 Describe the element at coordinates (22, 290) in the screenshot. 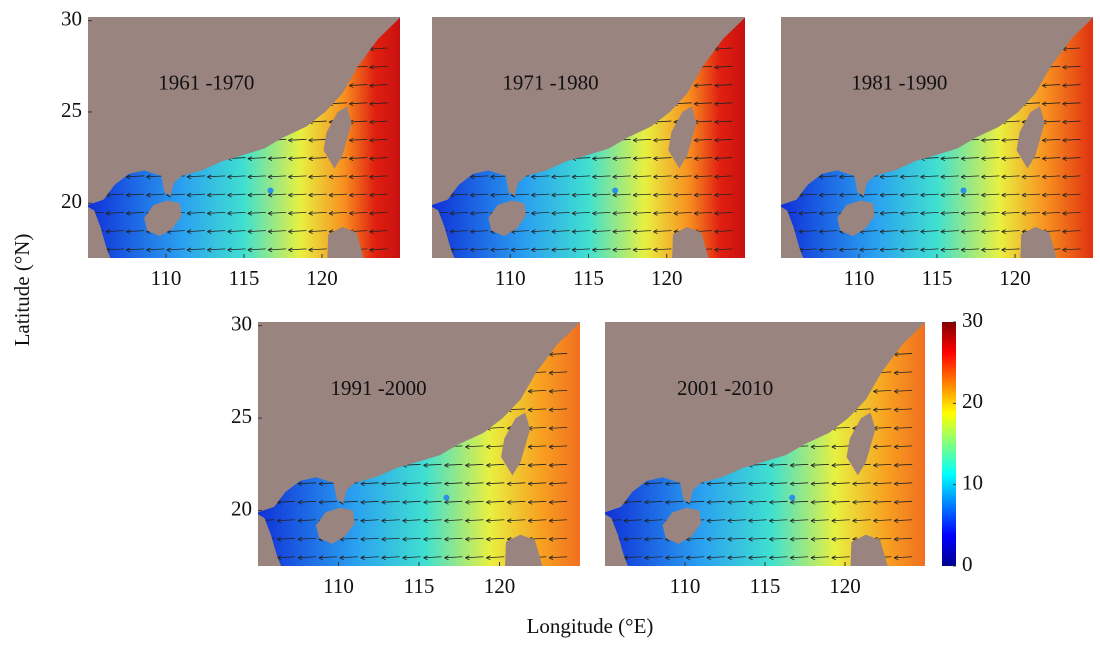

I see `y-axis-label: Latitude (°N)` at that location.